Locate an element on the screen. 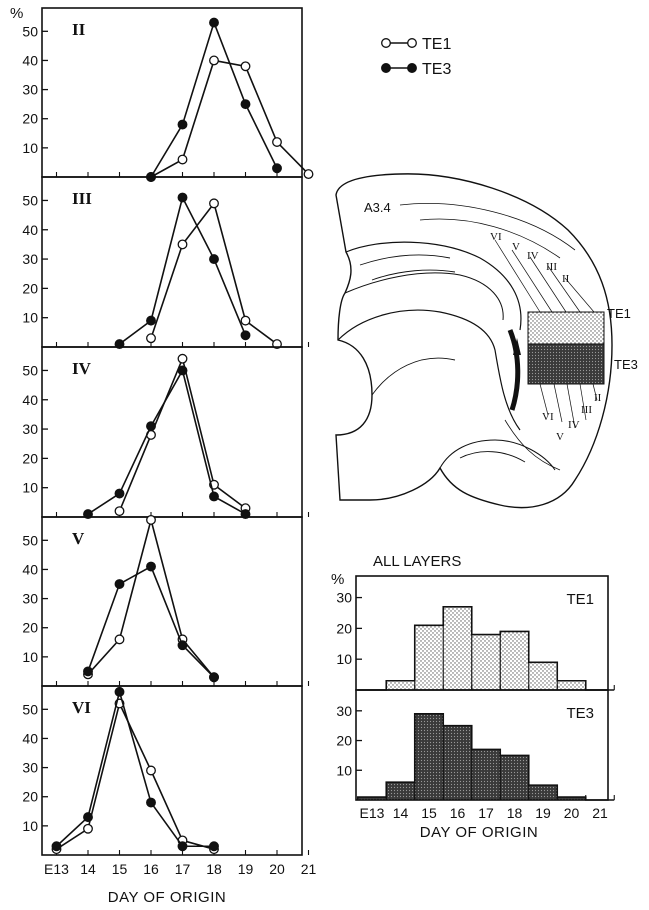 The height and width of the screenshot is (910, 649). line-panel-vi: 10 20 30 40 50 VI is located at coordinates (166, 770).